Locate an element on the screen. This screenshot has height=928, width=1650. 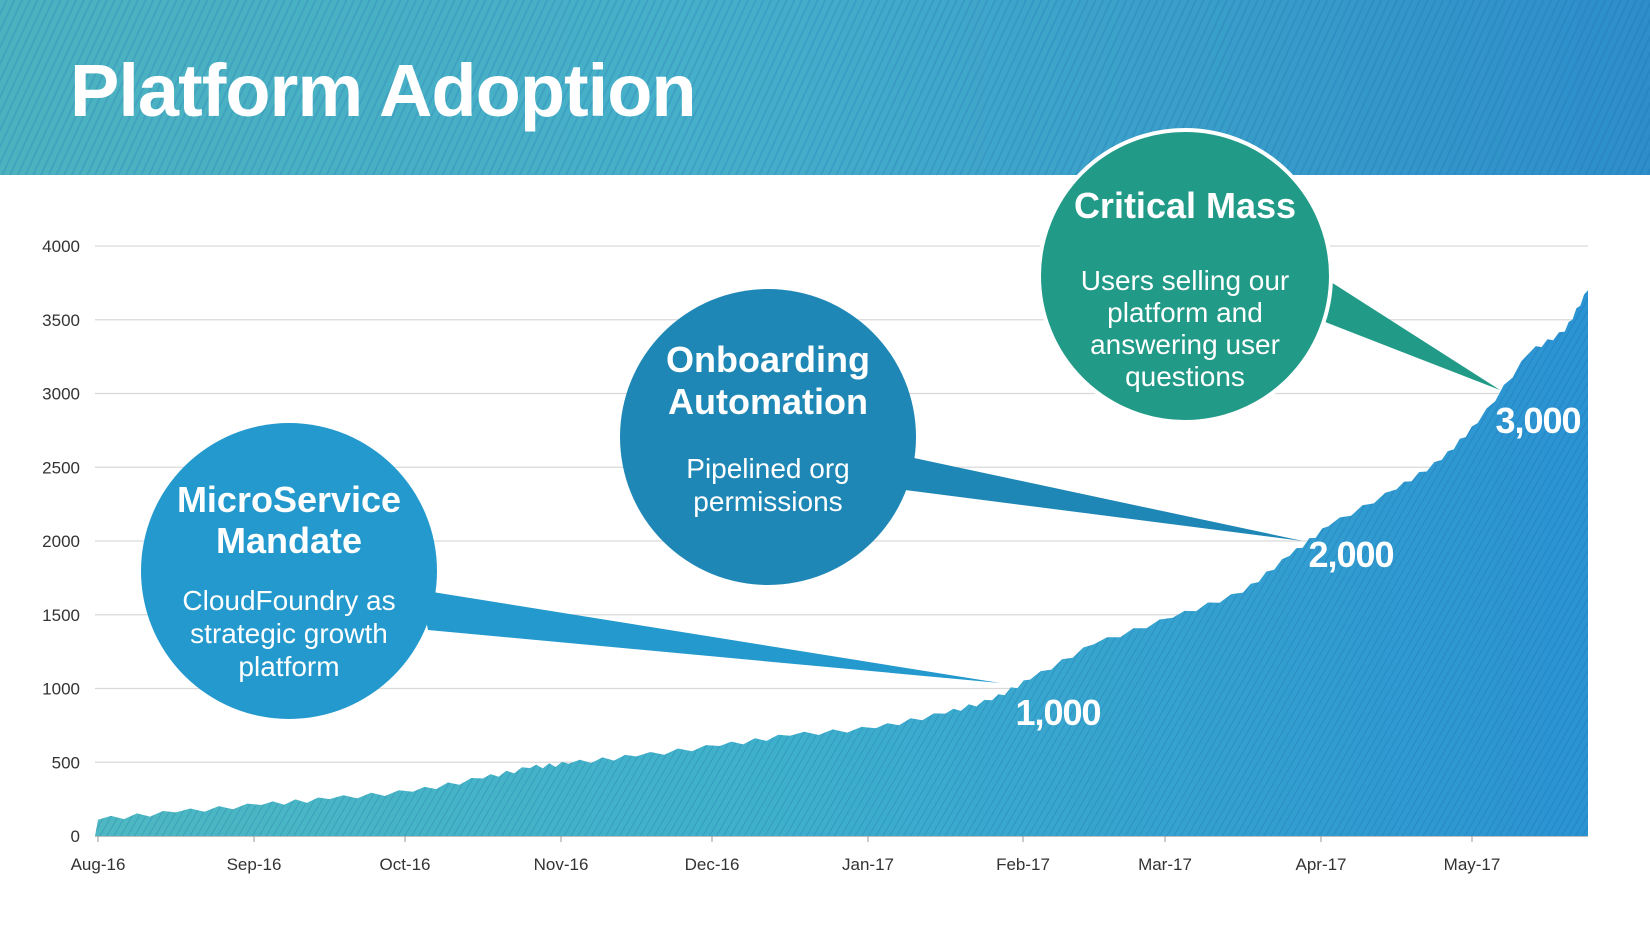
y-tick-label: 3500 is located at coordinates (61, 320).